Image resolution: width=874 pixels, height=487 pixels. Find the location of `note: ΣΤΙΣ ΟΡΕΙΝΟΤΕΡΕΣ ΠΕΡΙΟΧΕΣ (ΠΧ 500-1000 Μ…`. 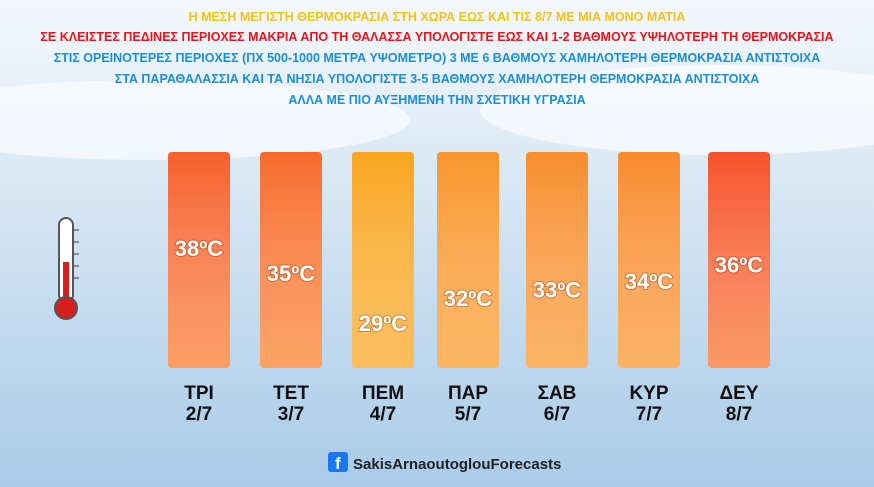

note: ΣΤΙΣ ΟΡΕΙΝΟΤΕΡΕΣ ΠΕΡΙΟΧΕΣ (ΠΧ 500-1000 Μ… is located at coordinates (437, 58).